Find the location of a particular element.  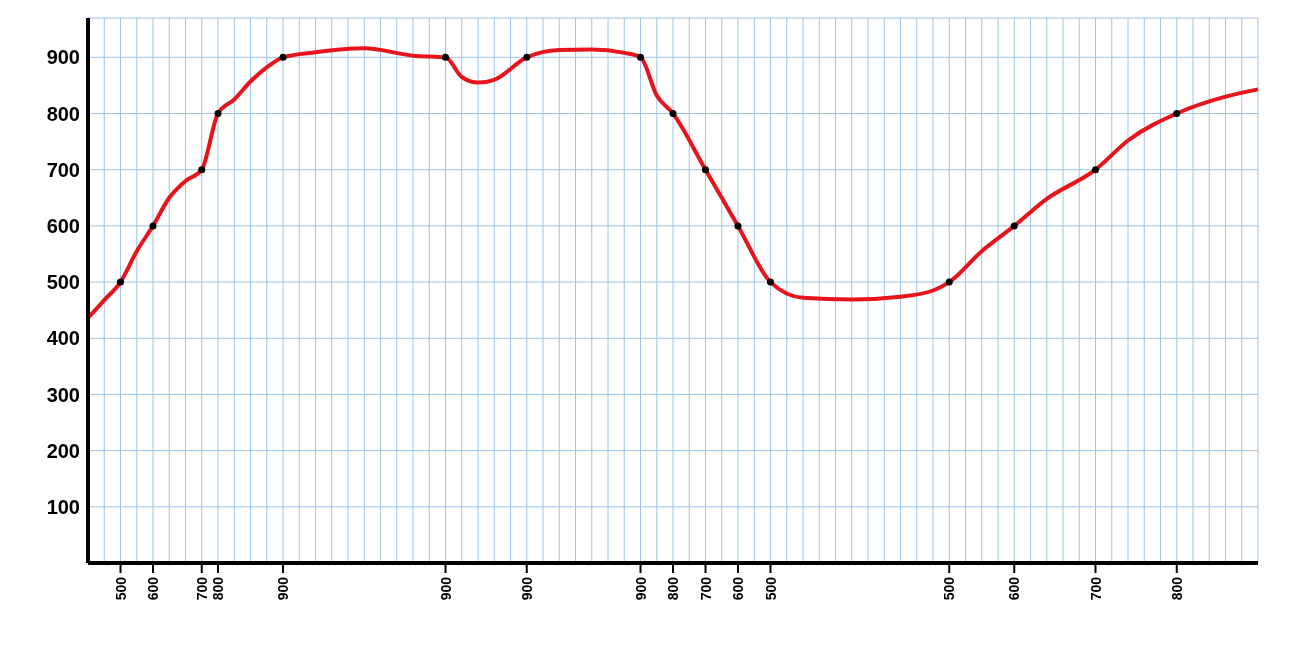

y-tick-label: 300 is located at coordinates (63, 394).